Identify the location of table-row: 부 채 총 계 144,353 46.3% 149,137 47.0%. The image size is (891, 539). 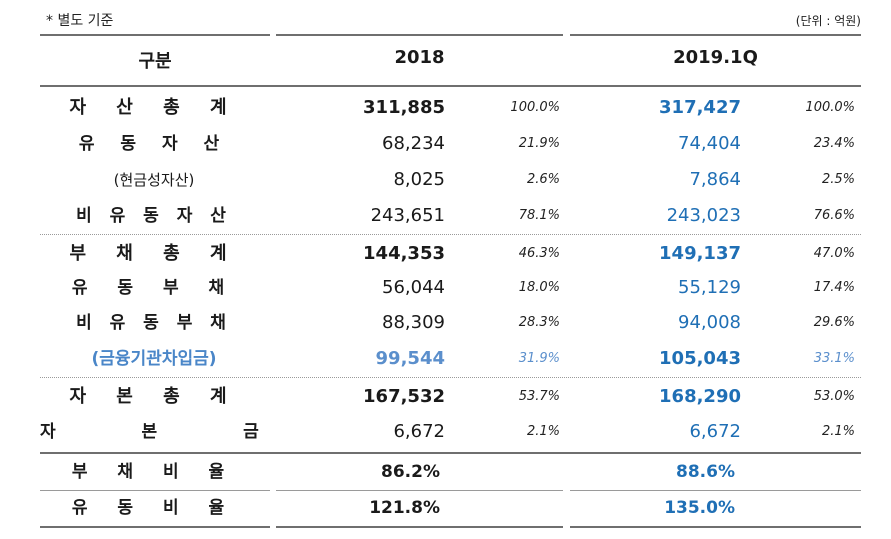
(445, 254).